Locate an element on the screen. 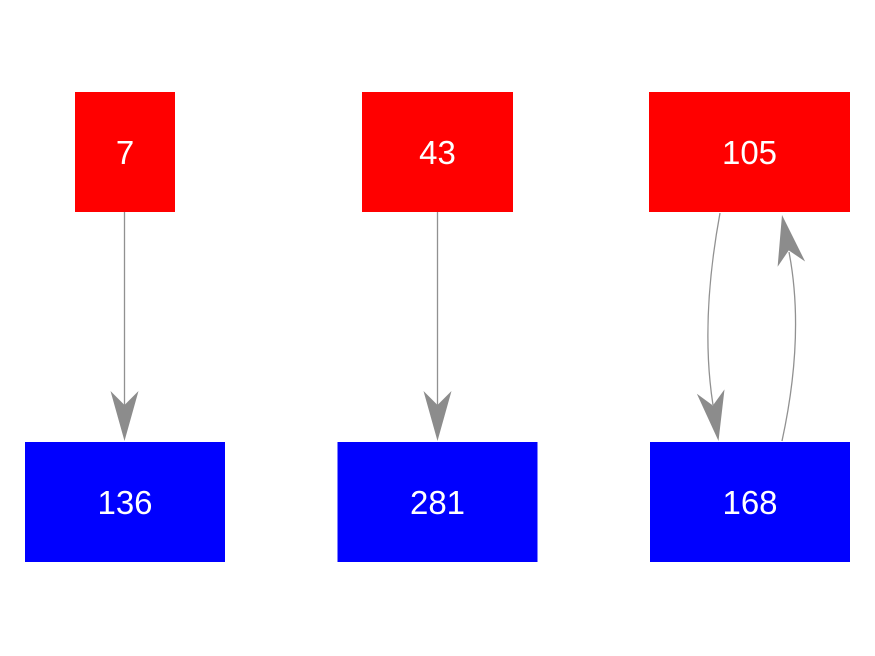  node-136: 136 is located at coordinates (125, 502).